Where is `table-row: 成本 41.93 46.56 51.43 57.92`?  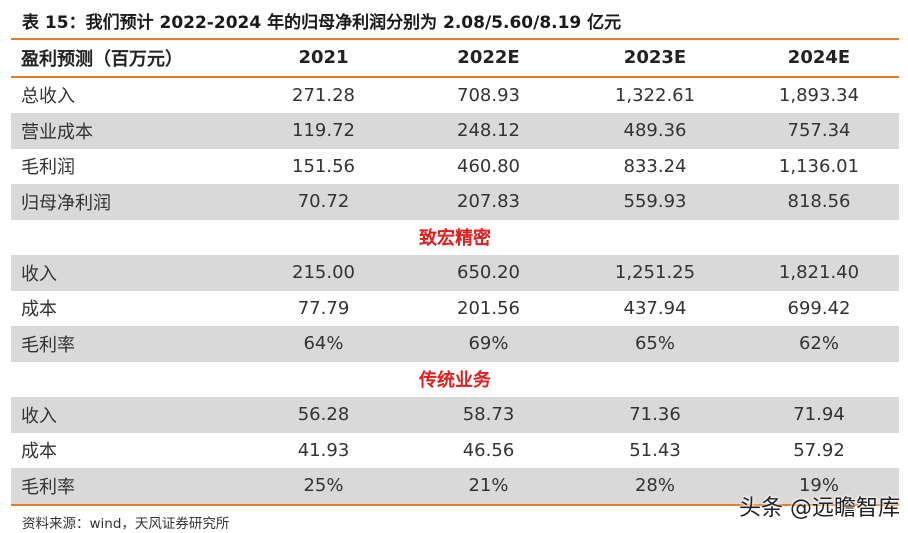
table-row: 成本 41.93 46.56 51.43 57.92 is located at coordinates (455, 451).